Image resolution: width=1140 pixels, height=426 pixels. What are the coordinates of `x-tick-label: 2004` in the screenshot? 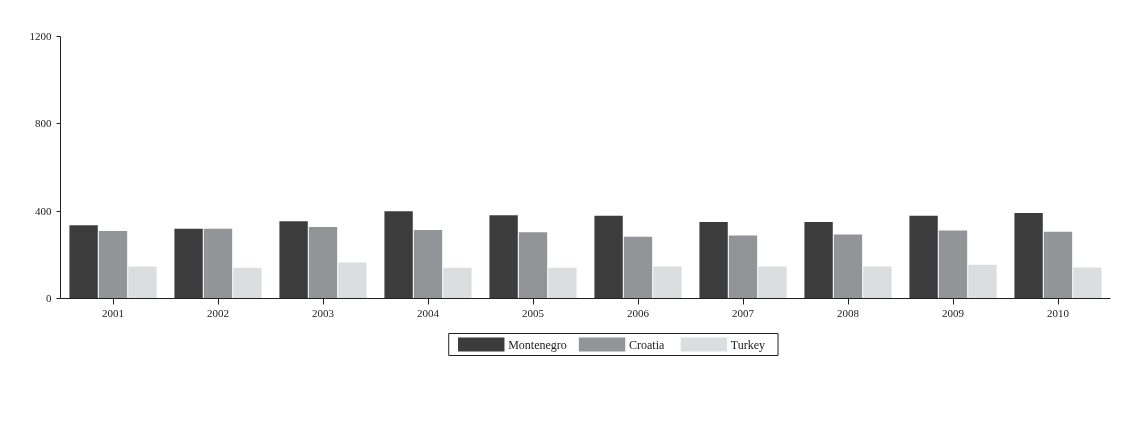 It's located at (428, 312).